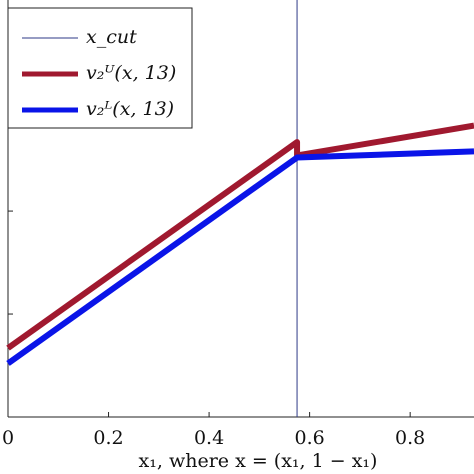  Describe the element at coordinates (209, 438) in the screenshot. I see `x-tick-label: 0.4` at that location.